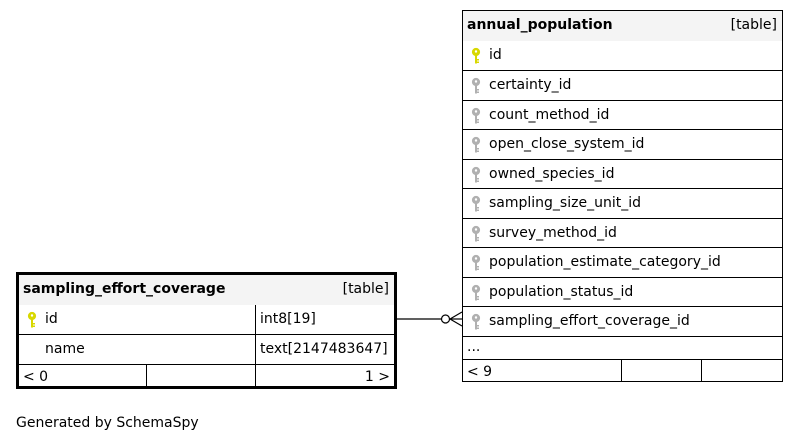 The width and height of the screenshot is (799, 444). I want to click on children-count: 1 >, so click(377, 376).